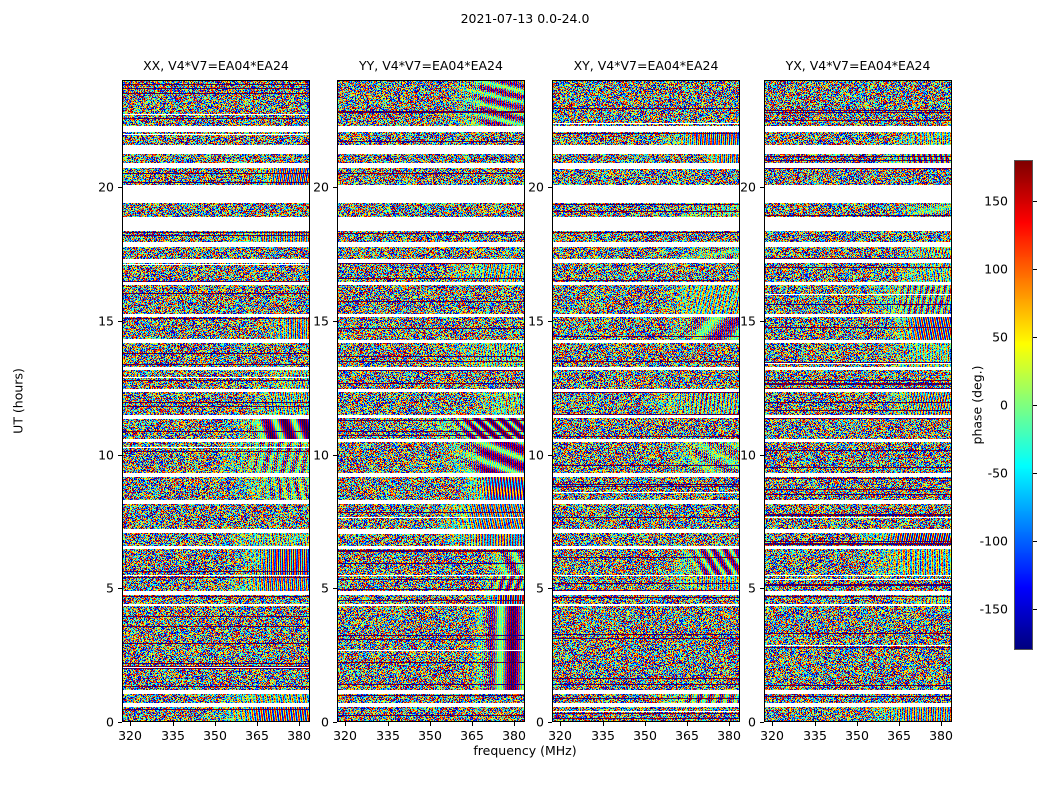 The width and height of the screenshot is (1050, 800). Describe the element at coordinates (997, 473) in the screenshot. I see `colorbar-tick-label: -50` at that location.